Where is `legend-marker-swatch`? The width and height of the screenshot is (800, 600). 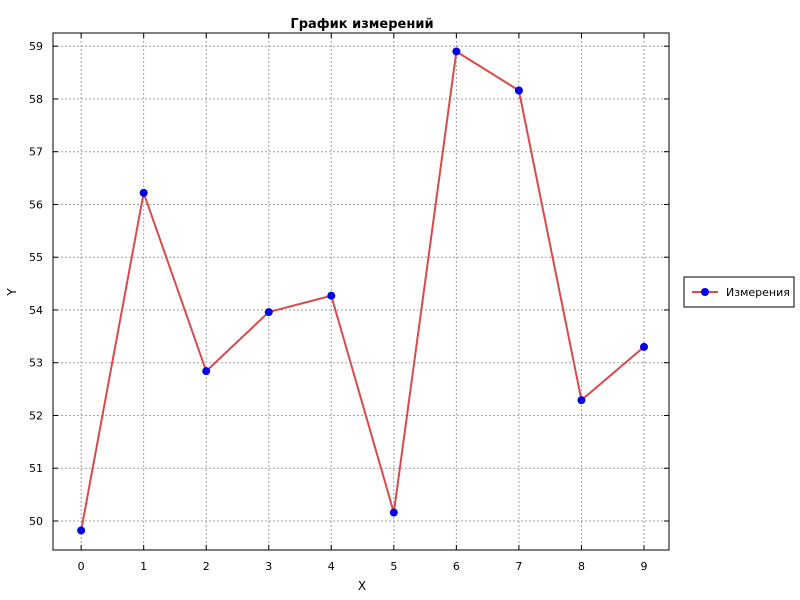
legend-marker-swatch is located at coordinates (705, 292).